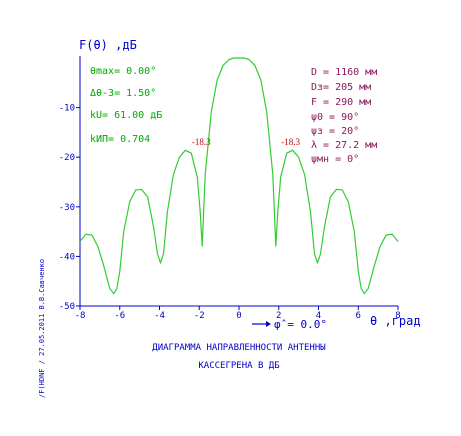  What do you see at coordinates (120, 139) in the screenshot?
I see `param-efficiency: kИП= 0.704` at bounding box center [120, 139].